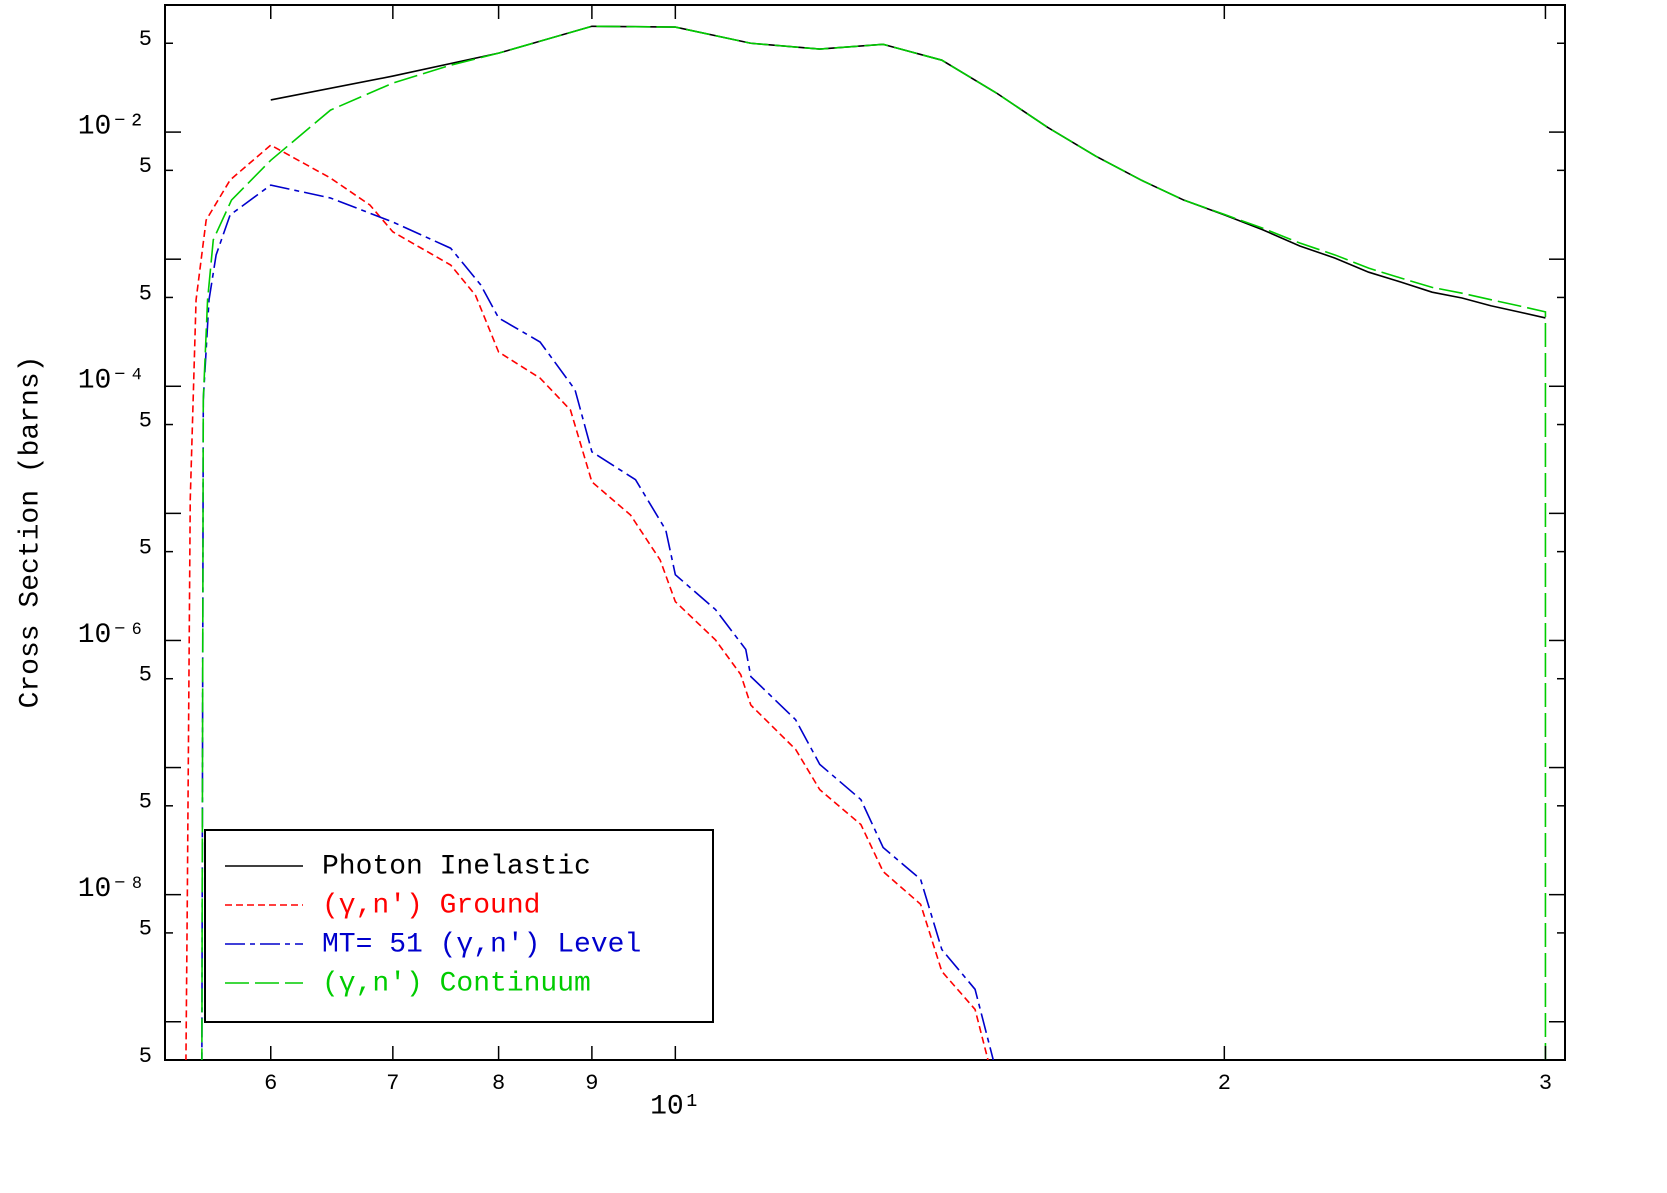 The width and height of the screenshot is (1667, 1193). I want to click on y-tick-label: 10⁻⁶, so click(111, 635).